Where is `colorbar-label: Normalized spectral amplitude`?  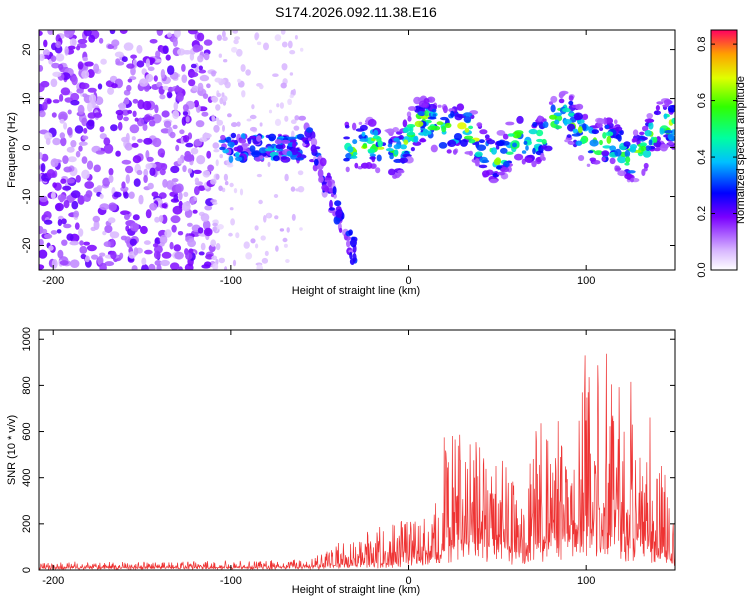
colorbar-label: Normalized spectral amplitude is located at coordinates (741, 150).